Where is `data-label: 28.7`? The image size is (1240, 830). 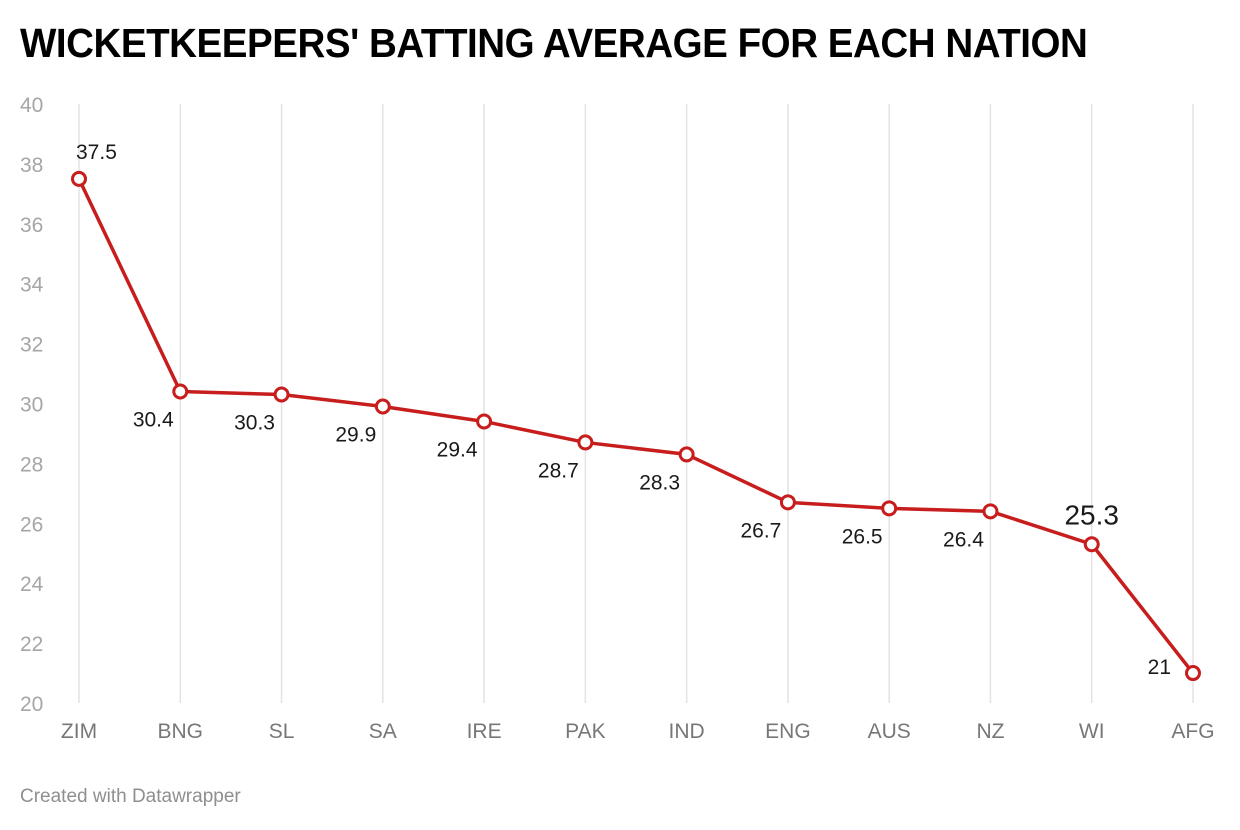 data-label: 28.7 is located at coordinates (558, 470).